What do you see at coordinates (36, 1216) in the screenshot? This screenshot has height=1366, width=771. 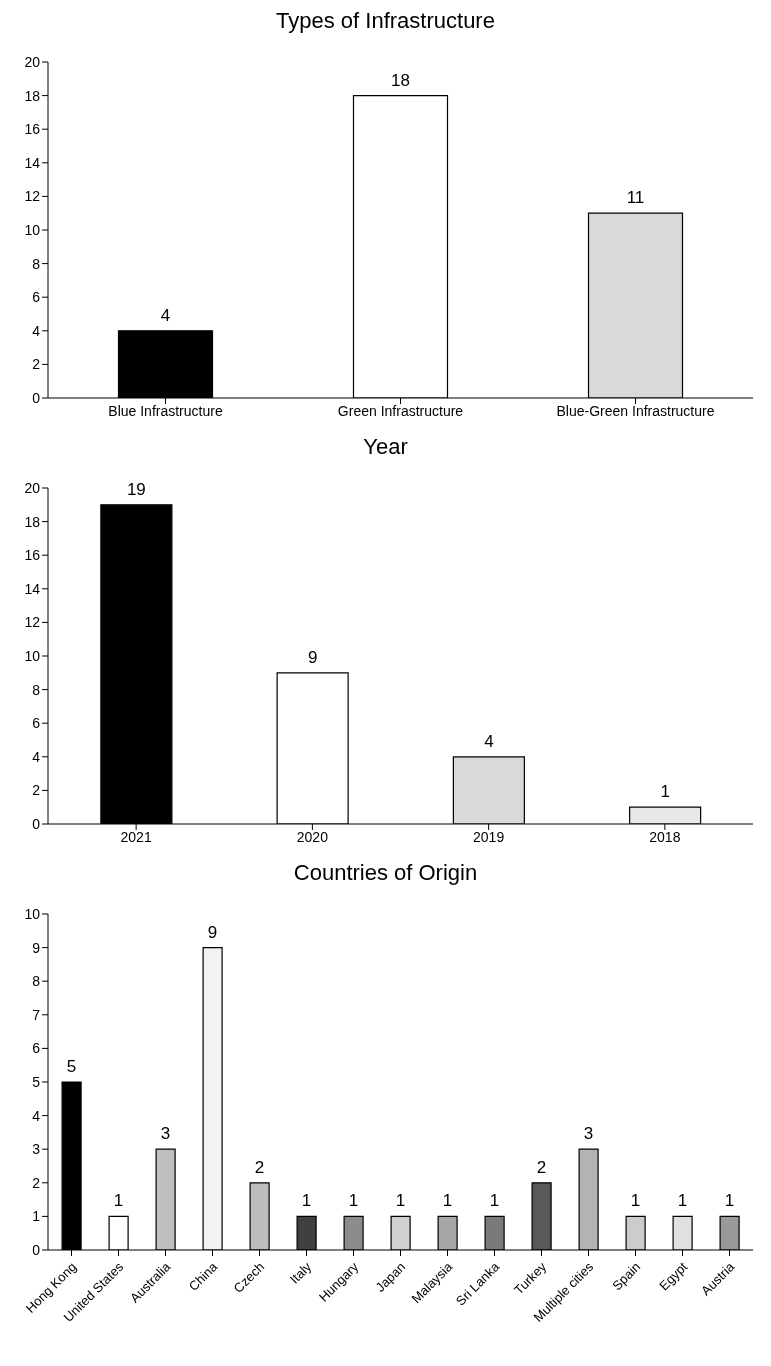 I see `y-tick-label: 1` at bounding box center [36, 1216].